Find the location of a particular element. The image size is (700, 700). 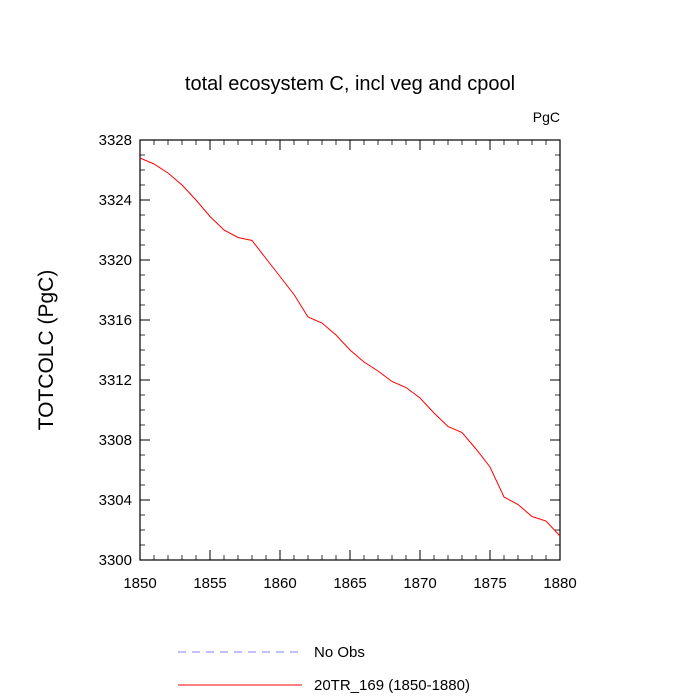

x-tick-label: 1875 is located at coordinates (489, 583).